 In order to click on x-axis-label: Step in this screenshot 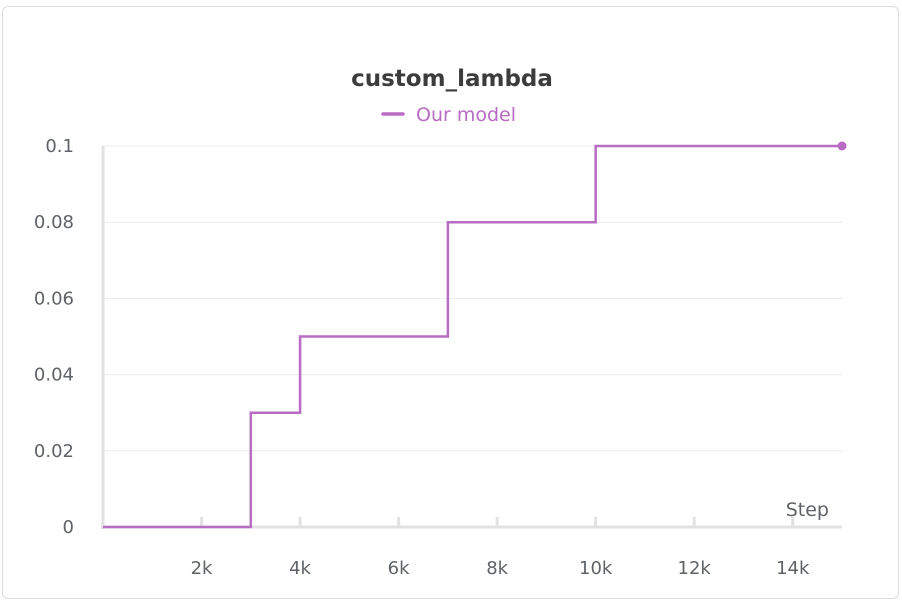, I will do `click(807, 510)`.